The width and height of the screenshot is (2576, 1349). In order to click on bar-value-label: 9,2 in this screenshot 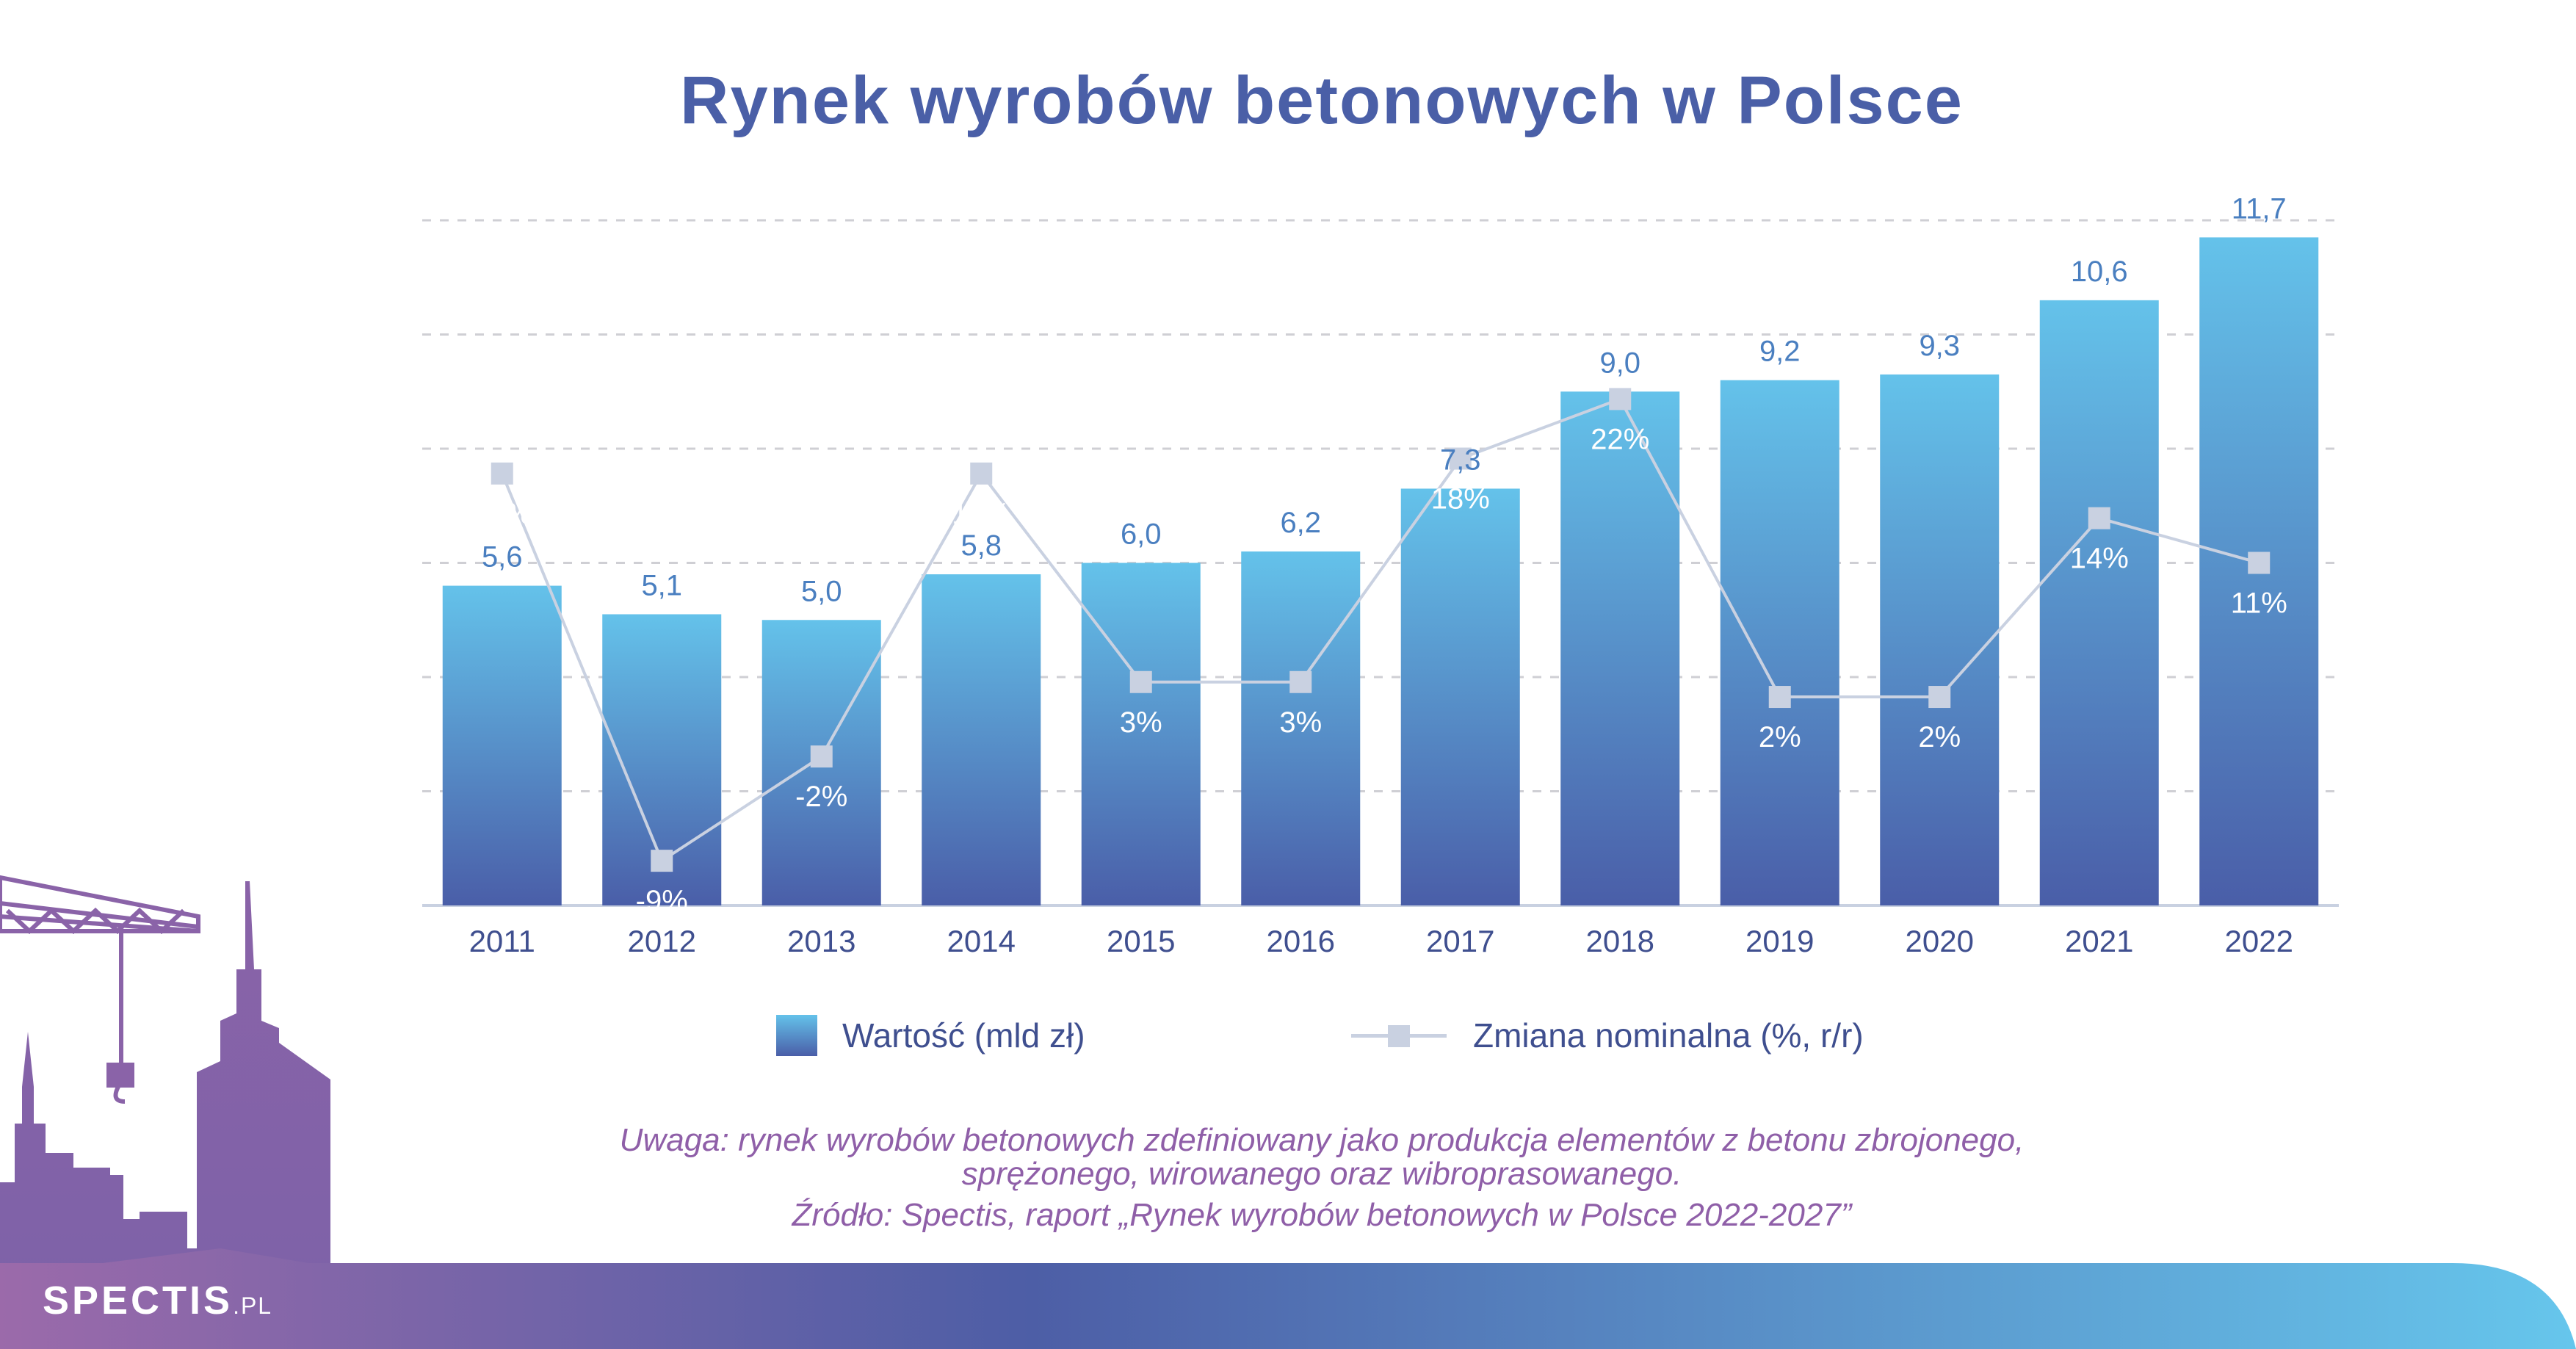, I will do `click(1780, 352)`.